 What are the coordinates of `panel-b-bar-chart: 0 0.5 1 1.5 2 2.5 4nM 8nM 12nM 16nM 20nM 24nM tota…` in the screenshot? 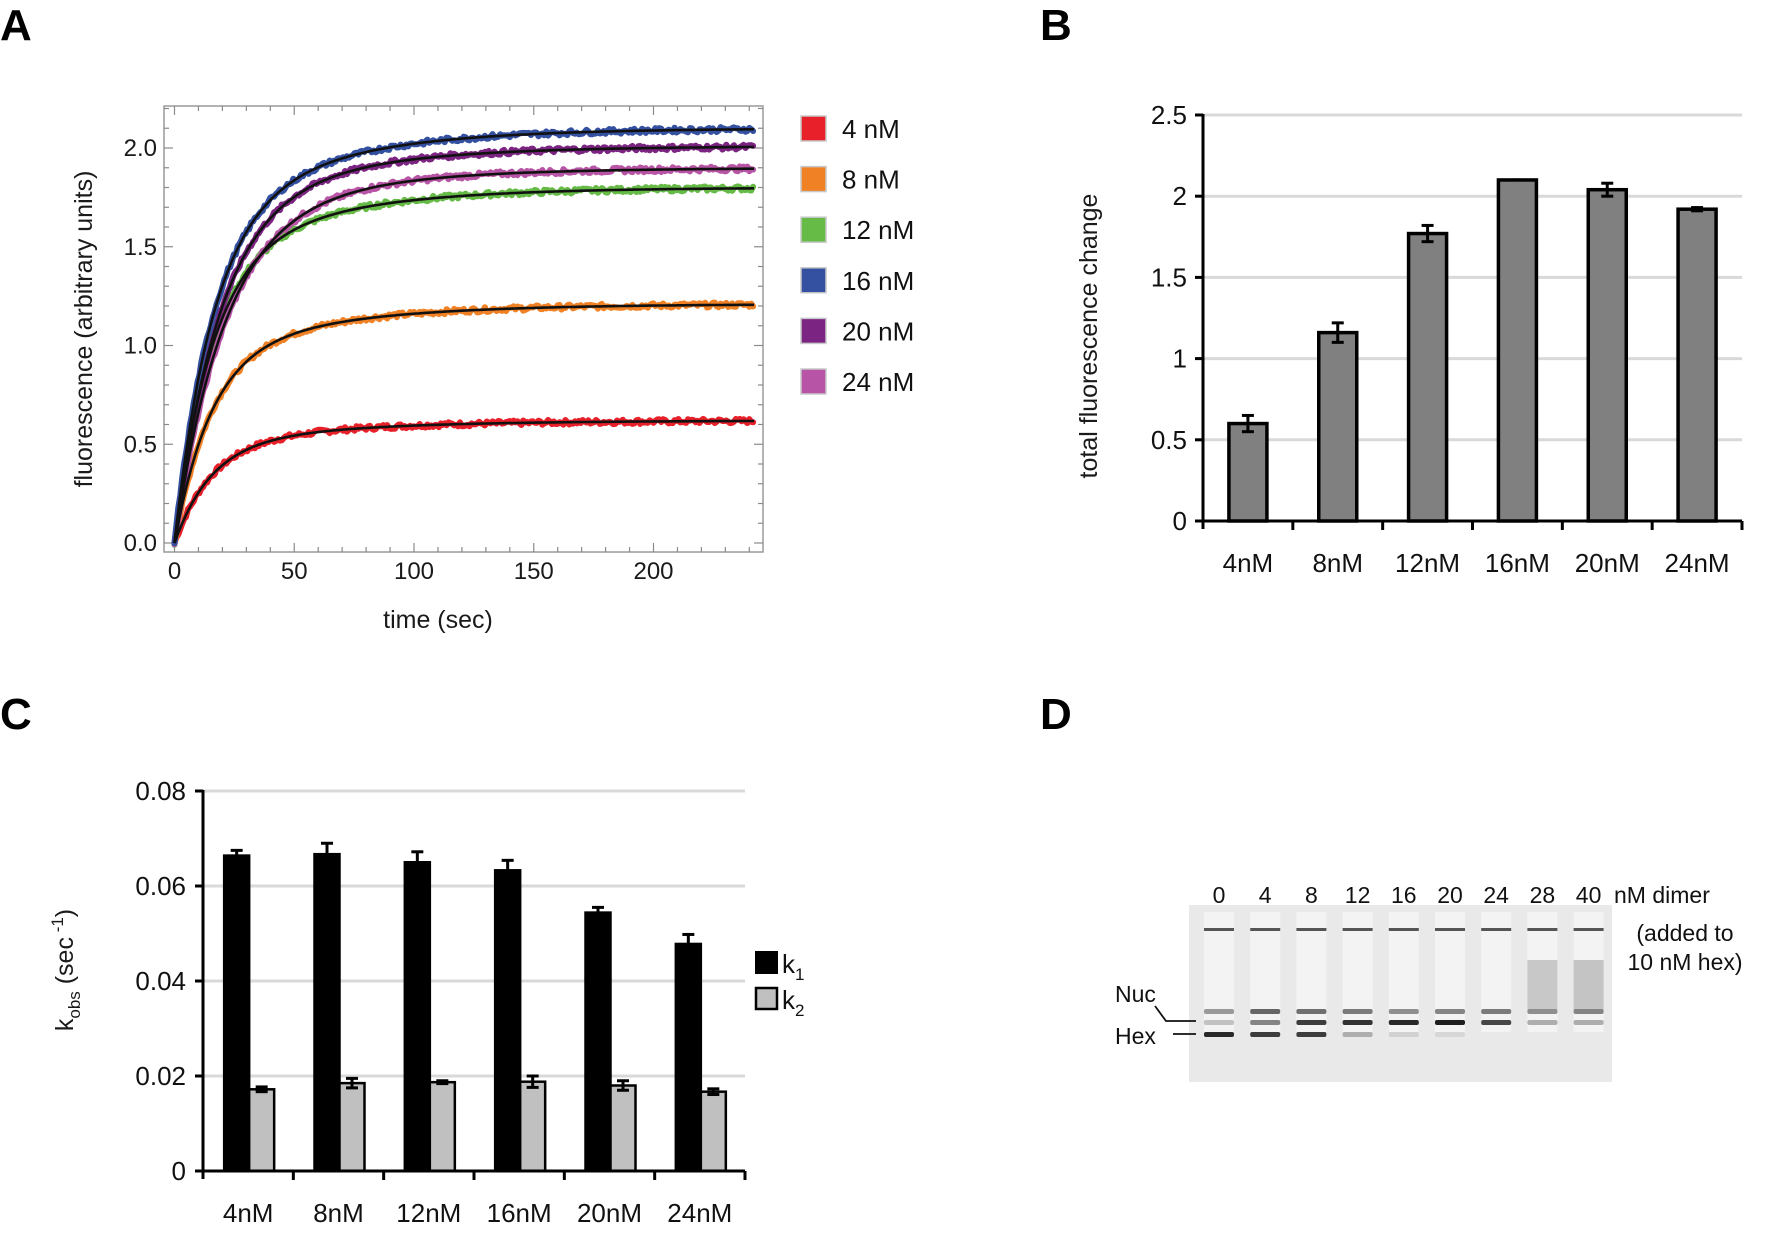 It's located at (1409, 339).